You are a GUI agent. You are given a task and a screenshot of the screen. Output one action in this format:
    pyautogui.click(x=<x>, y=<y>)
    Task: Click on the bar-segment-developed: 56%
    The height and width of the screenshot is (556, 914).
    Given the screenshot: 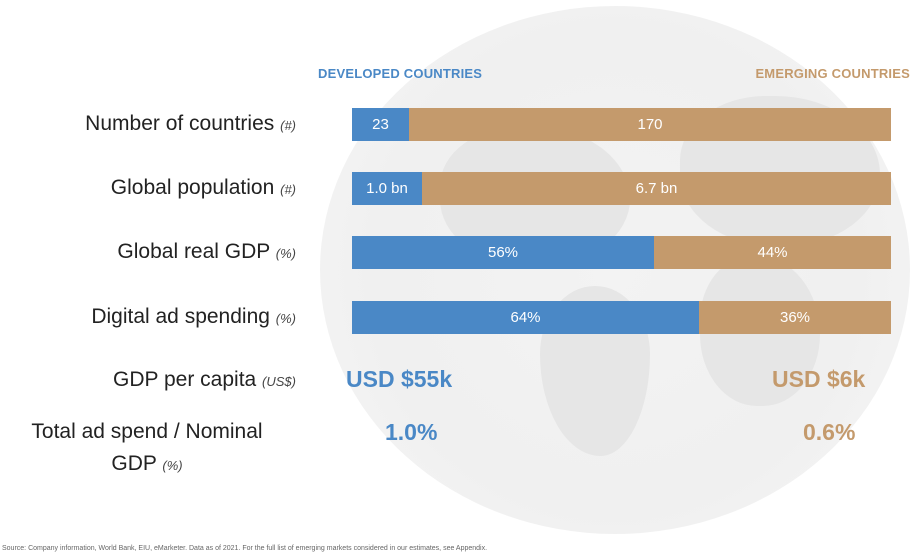 What is the action you would take?
    pyautogui.click(x=503, y=252)
    